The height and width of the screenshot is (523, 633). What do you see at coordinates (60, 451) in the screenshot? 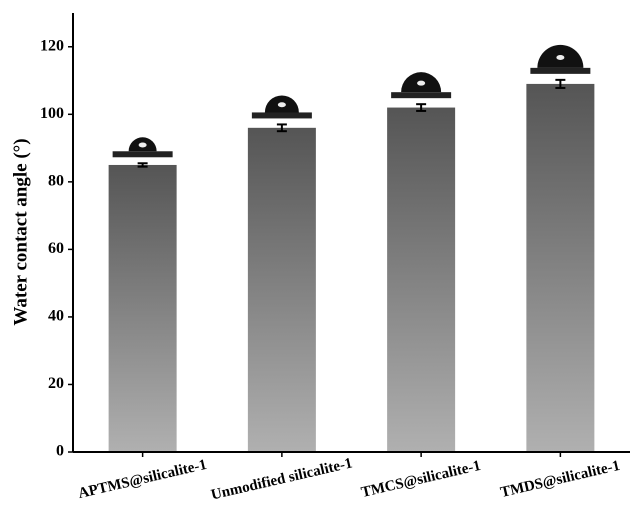
I see `y-tick-label: 0` at bounding box center [60, 451].